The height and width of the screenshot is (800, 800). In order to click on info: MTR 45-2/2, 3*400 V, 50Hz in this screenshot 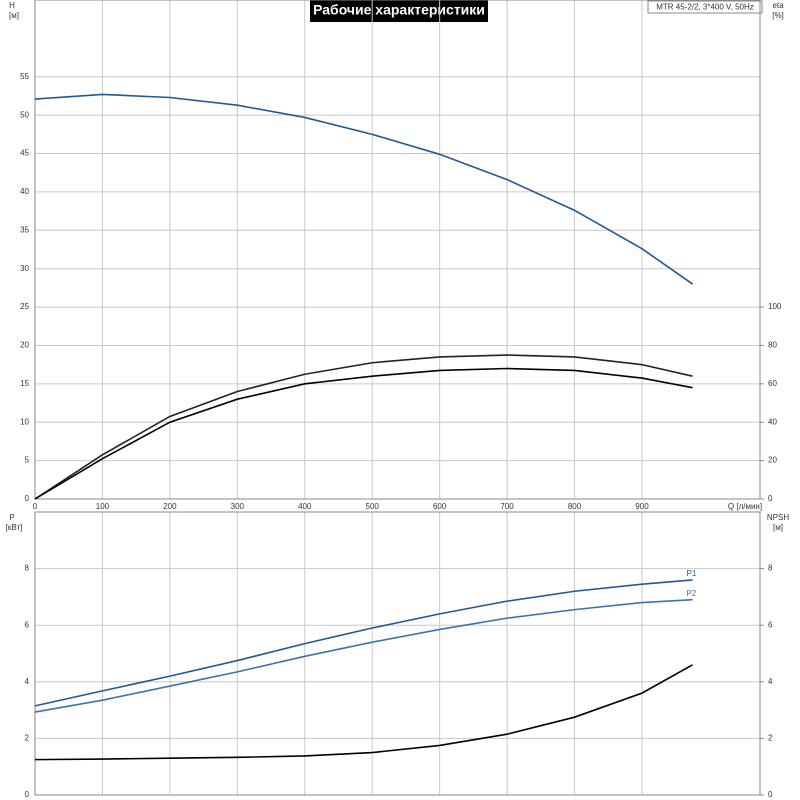, I will do `click(705, 7)`.